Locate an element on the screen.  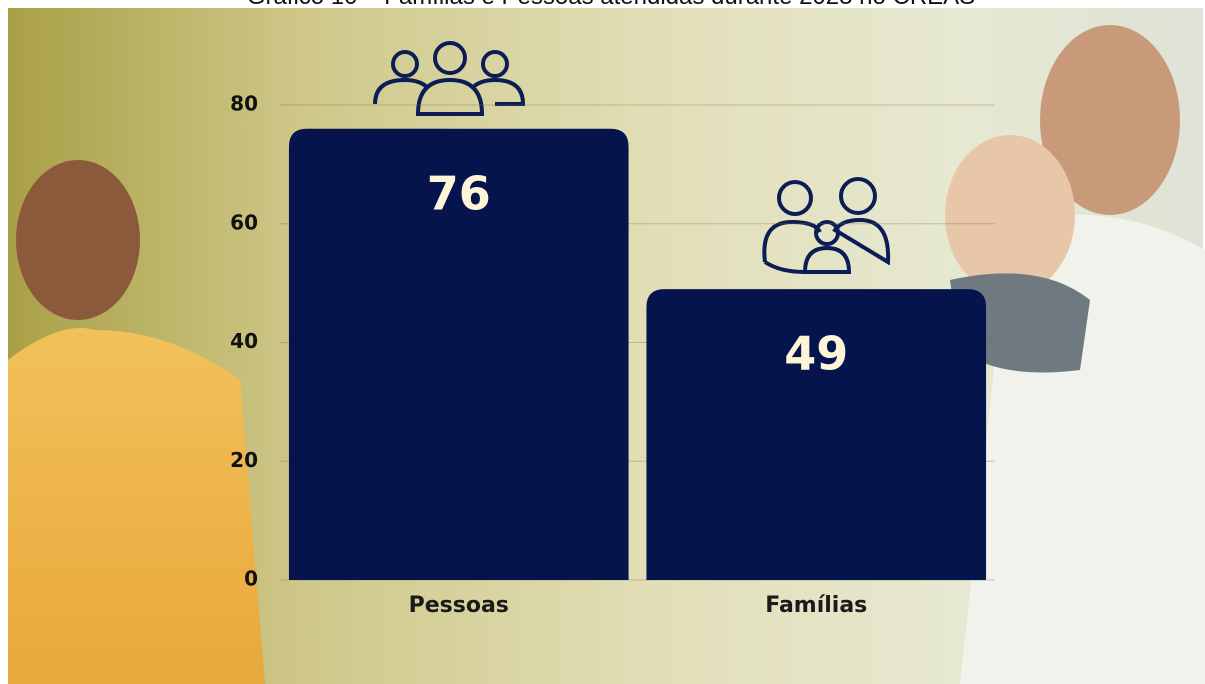
value-label: 76 is located at coordinates (459, 193).